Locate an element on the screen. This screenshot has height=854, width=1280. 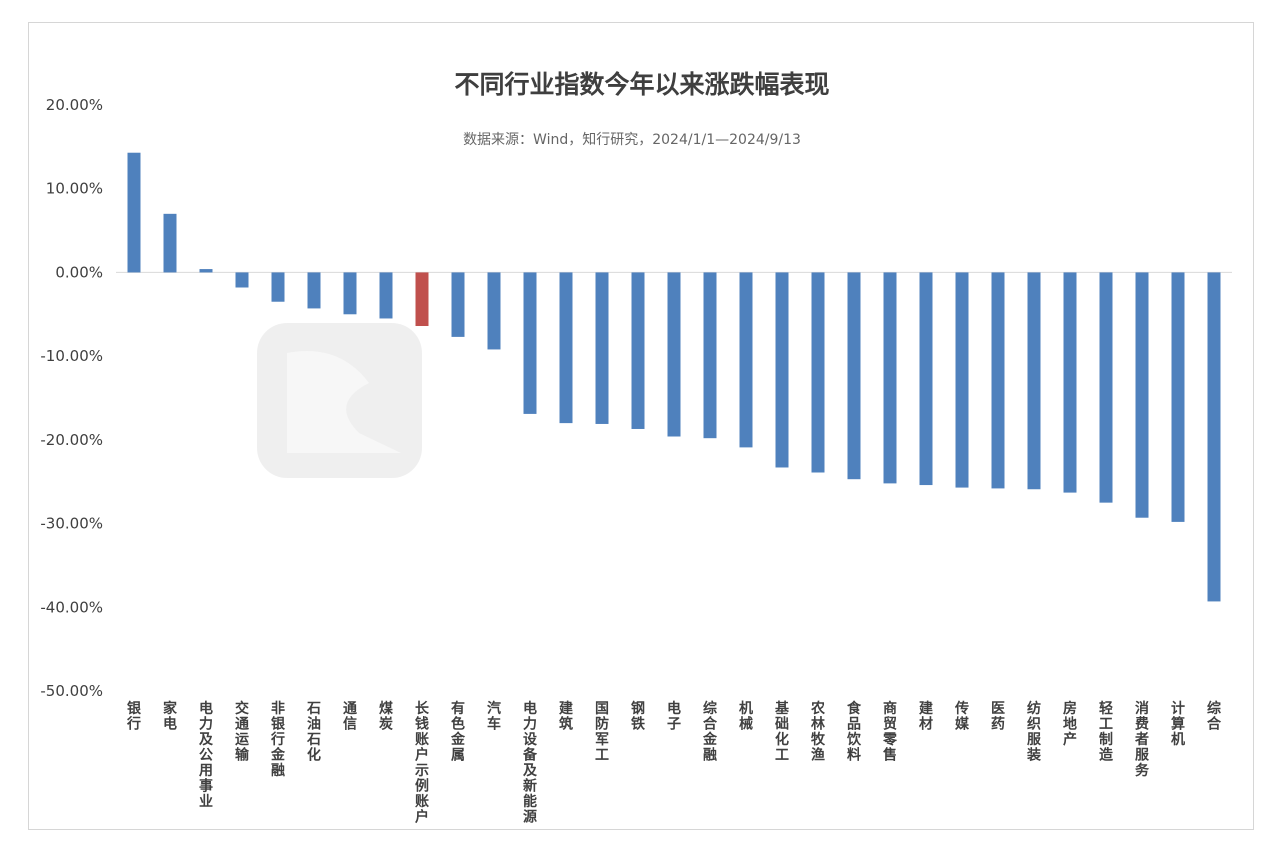
x-tick-label: 消费者服务 is located at coordinates (1142, 739).